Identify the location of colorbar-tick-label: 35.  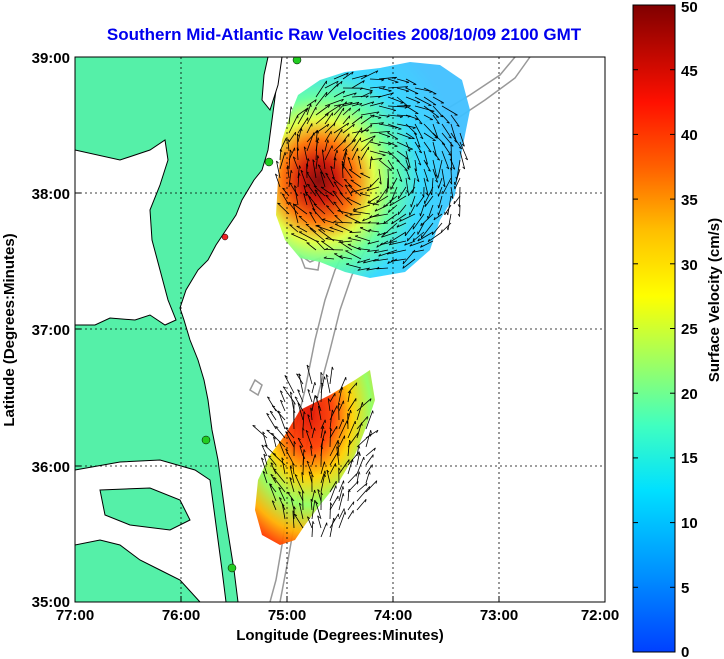
(689, 200).